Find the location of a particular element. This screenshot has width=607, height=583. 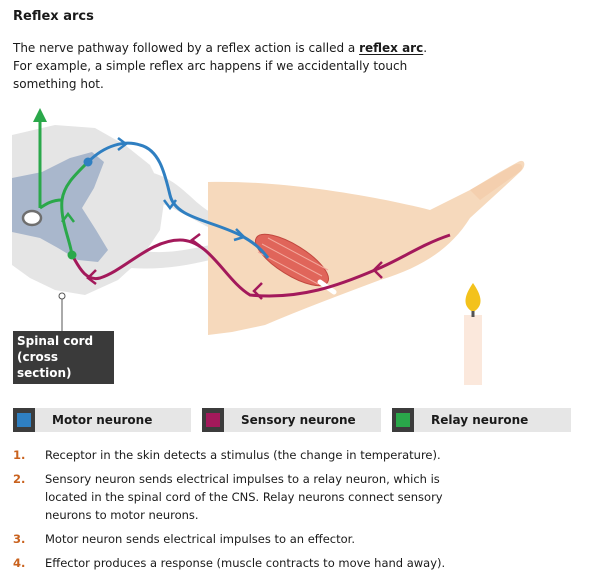

candle-flame is located at coordinates (473, 297).